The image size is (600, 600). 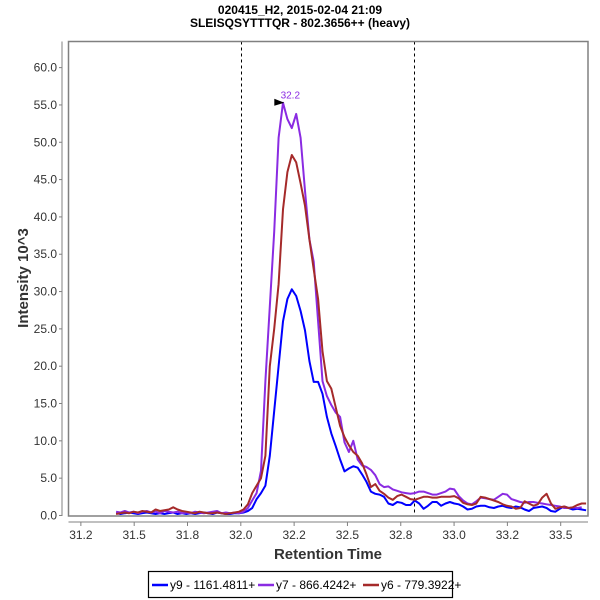 I want to click on legend-item: y9 - 1161.4811+, so click(x=203, y=585).